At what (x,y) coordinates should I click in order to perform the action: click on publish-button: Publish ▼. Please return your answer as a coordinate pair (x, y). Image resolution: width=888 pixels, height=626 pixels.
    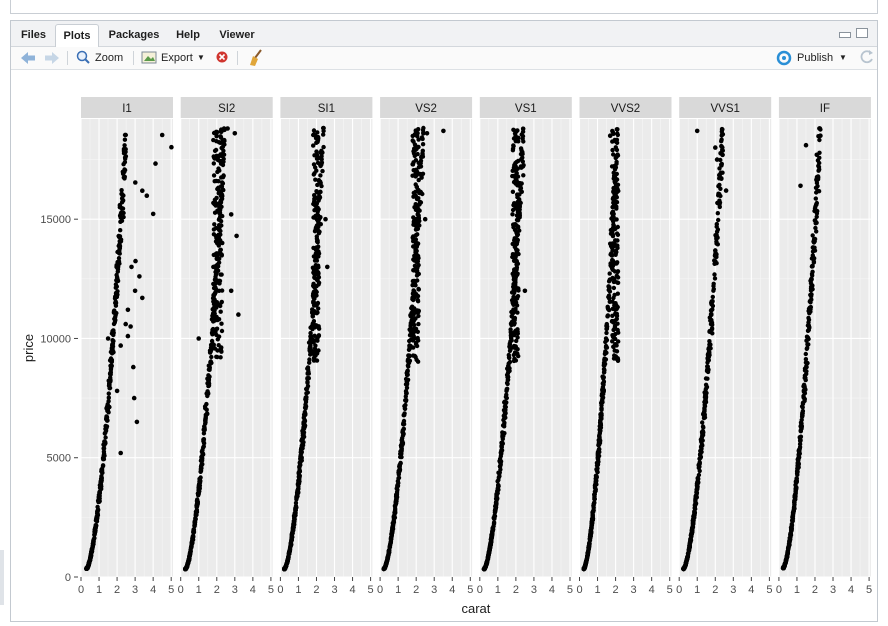
    Looking at the image, I should click on (813, 58).